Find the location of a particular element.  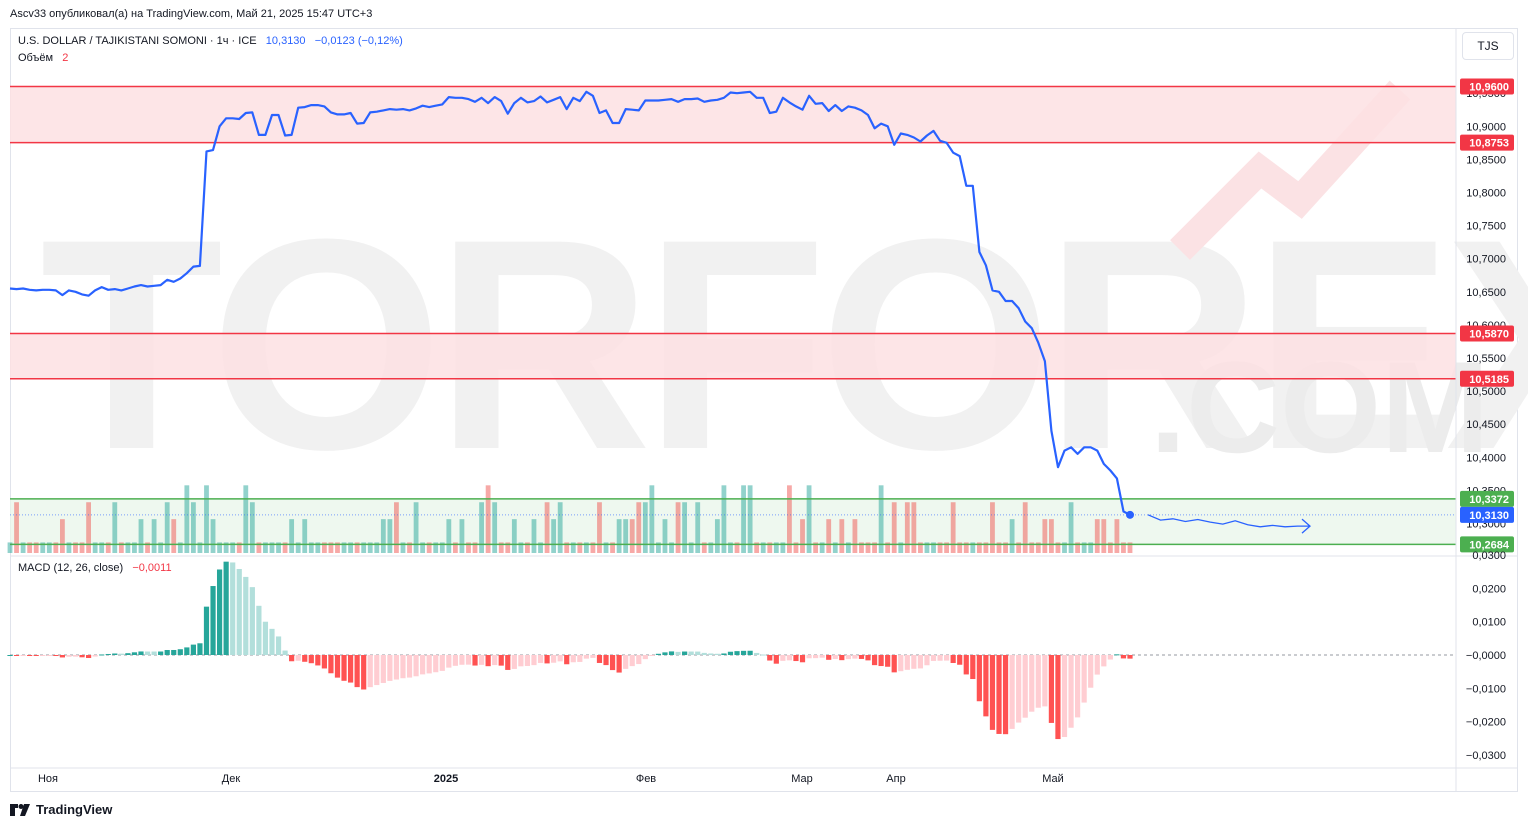

watermark-arrow is located at coordinates (1290, 170).